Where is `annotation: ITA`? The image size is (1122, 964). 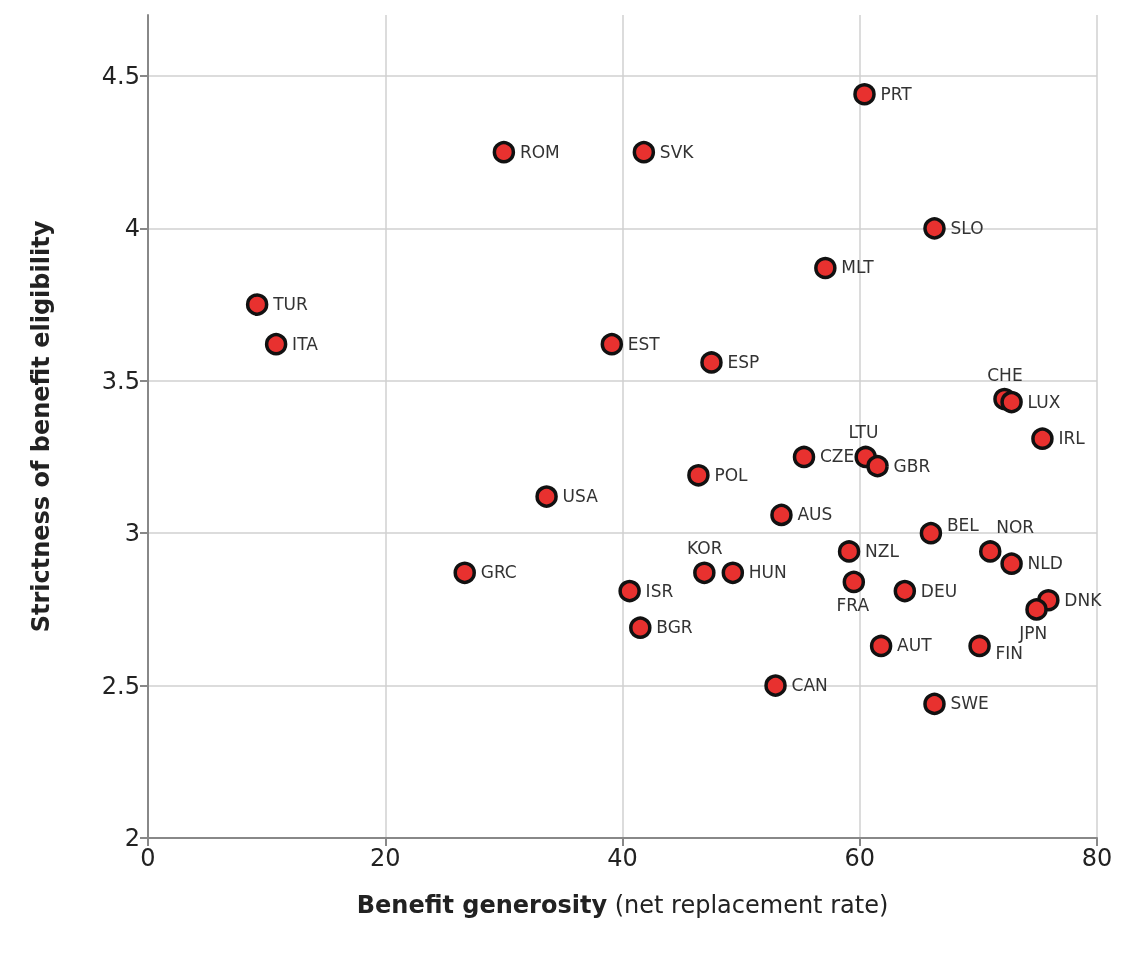 annotation: ITA is located at coordinates (305, 343).